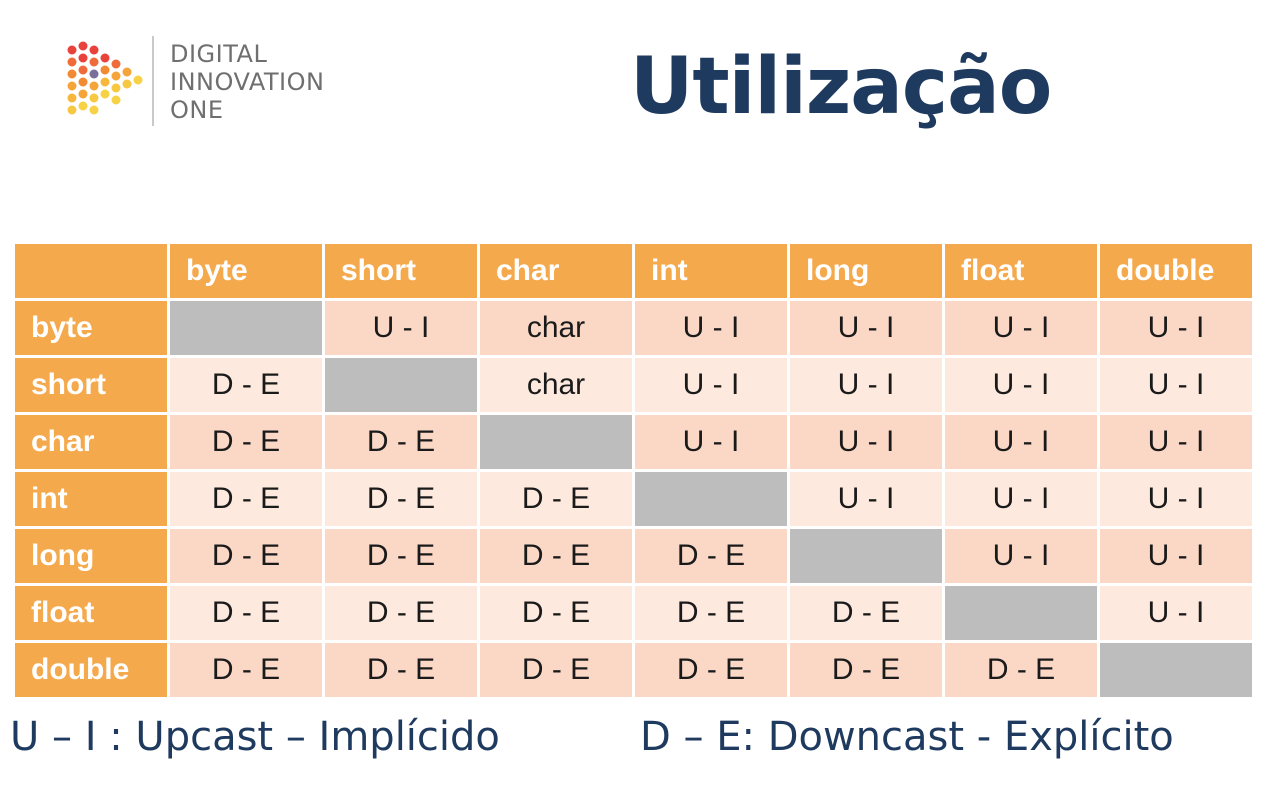 This screenshot has height=789, width=1273. What do you see at coordinates (1021, 271) in the screenshot?
I see `column-header: float` at bounding box center [1021, 271].